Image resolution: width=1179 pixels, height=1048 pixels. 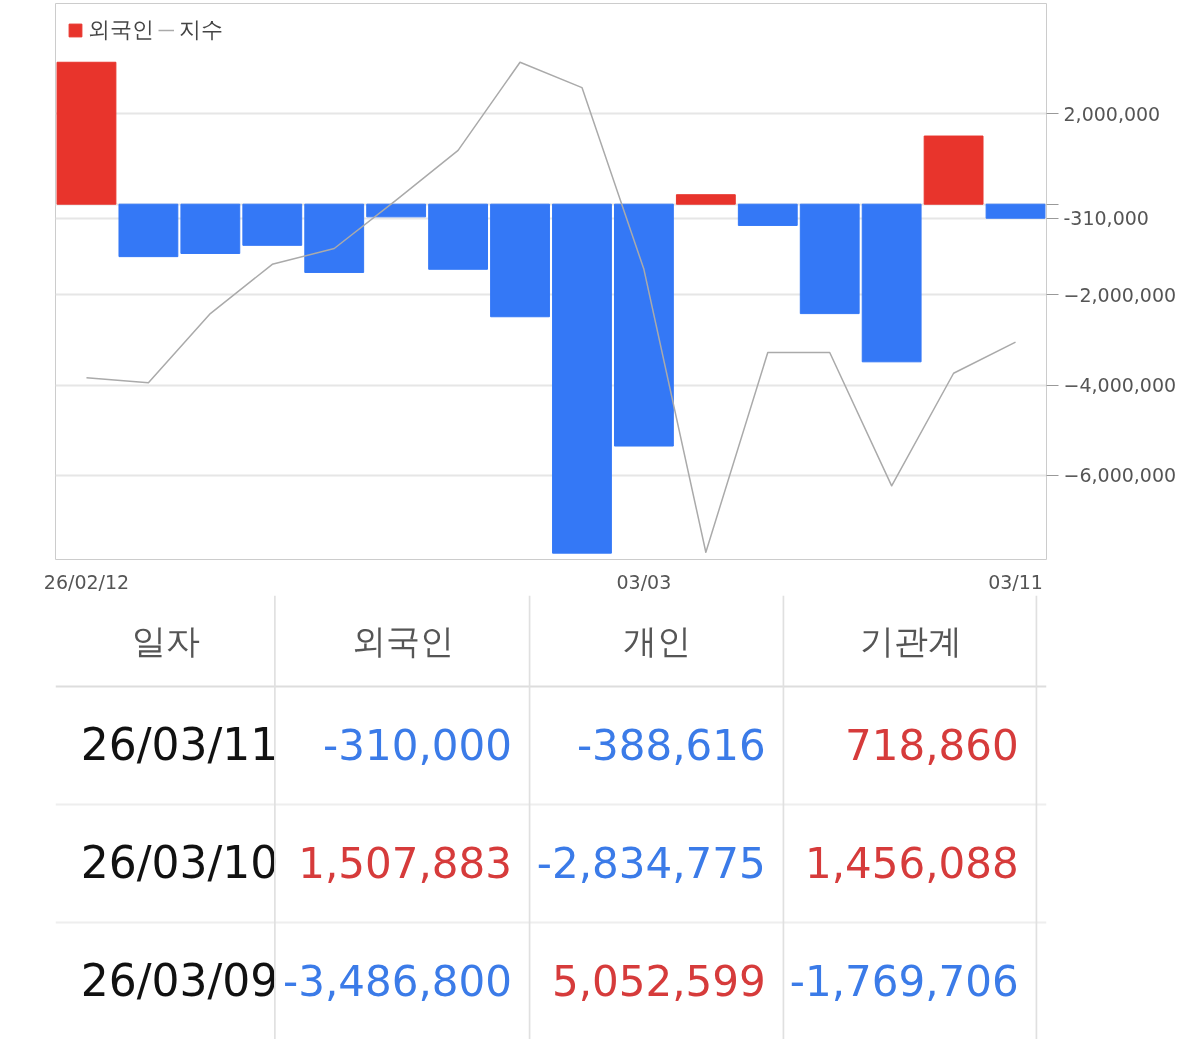 What do you see at coordinates (904, 981) in the screenshot?
I see `data-label: -1,769,706` at bounding box center [904, 981].